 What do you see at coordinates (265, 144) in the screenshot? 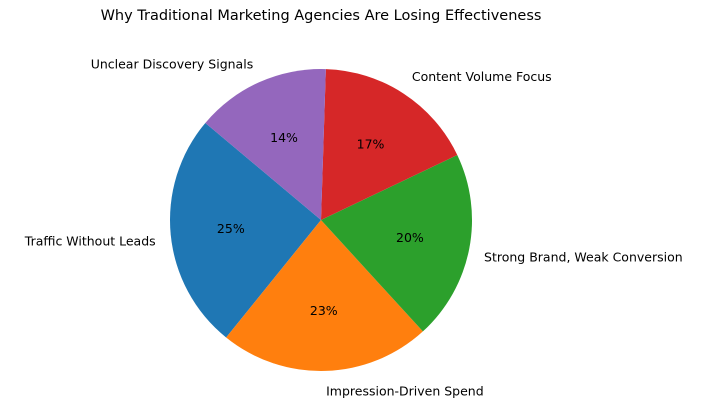
I see `pie-slice-unclear-discovery-signals` at bounding box center [265, 144].